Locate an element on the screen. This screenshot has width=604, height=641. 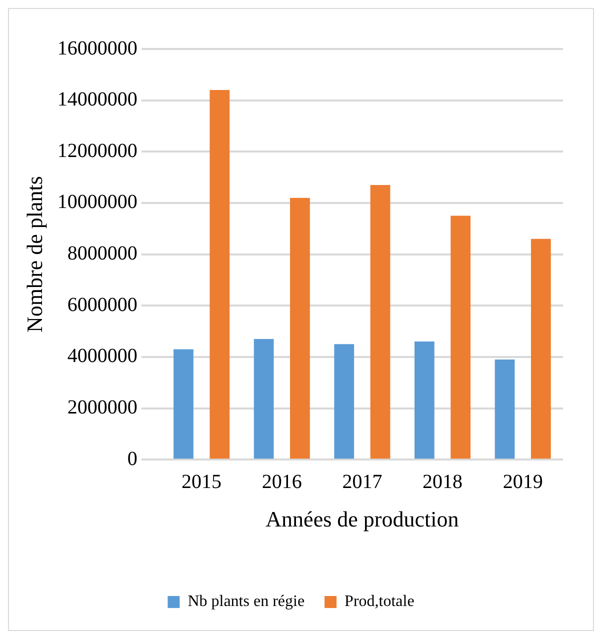
y-tick-label: 16000000 is located at coordinates (97, 48).